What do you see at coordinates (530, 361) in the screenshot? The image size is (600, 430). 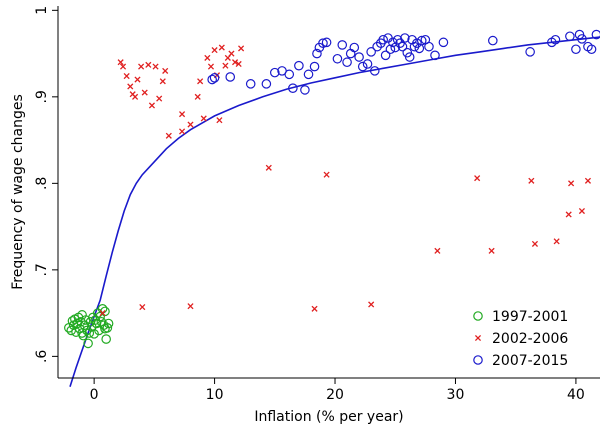 I see `legend-label: 2007-2015` at bounding box center [530, 361].